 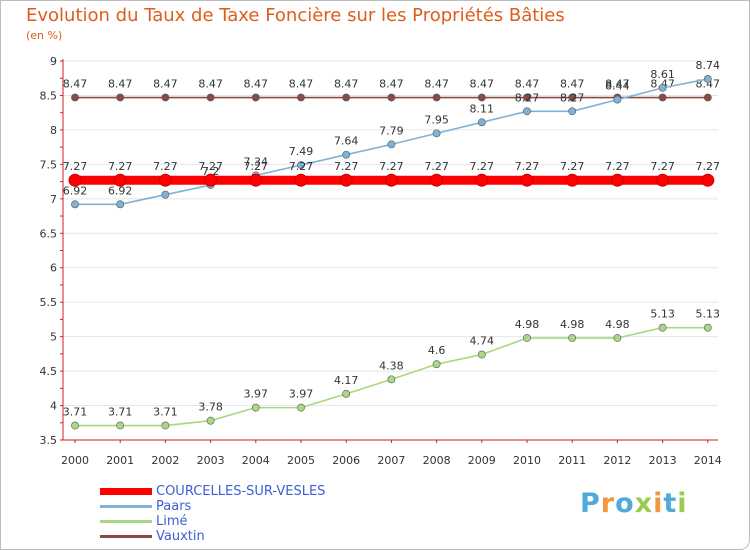 What do you see at coordinates (49, 302) in the screenshot?
I see `y-tick-label: 5.5` at bounding box center [49, 302].